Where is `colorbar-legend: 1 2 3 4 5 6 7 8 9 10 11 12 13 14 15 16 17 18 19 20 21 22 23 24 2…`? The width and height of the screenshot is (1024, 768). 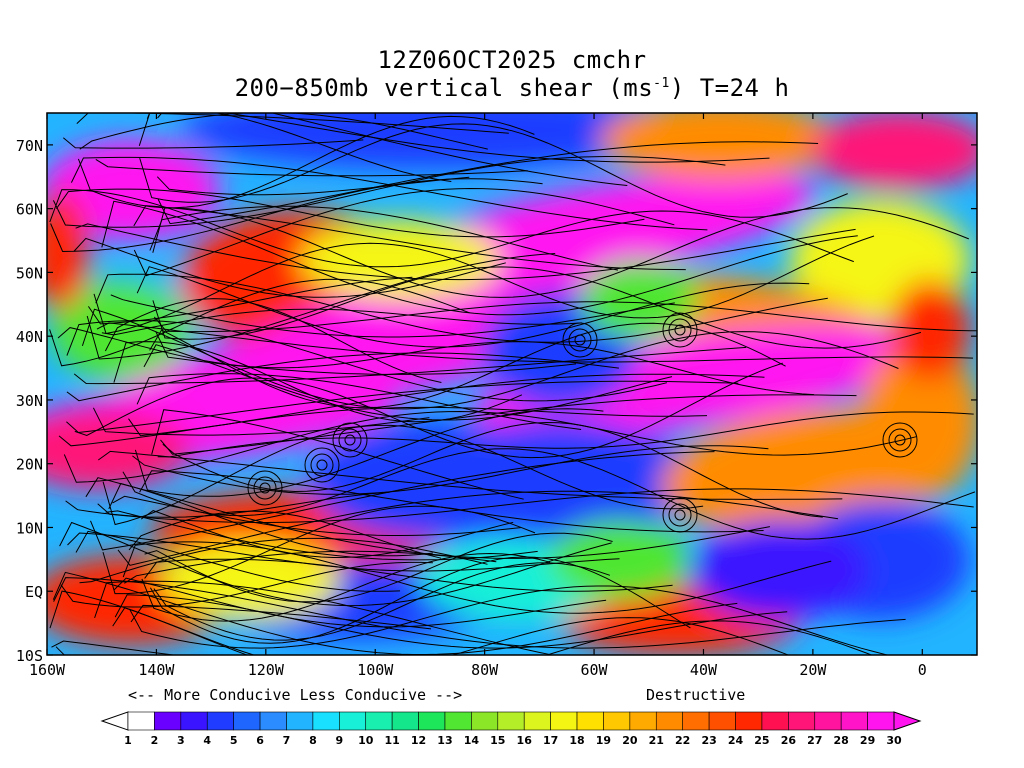 colorbar-legend: 1 2 3 4 5 6 7 8 9 10 11 12 13 14 15 16 17 18 19 20 21 22 23 24 2… is located at coordinates (511, 729).